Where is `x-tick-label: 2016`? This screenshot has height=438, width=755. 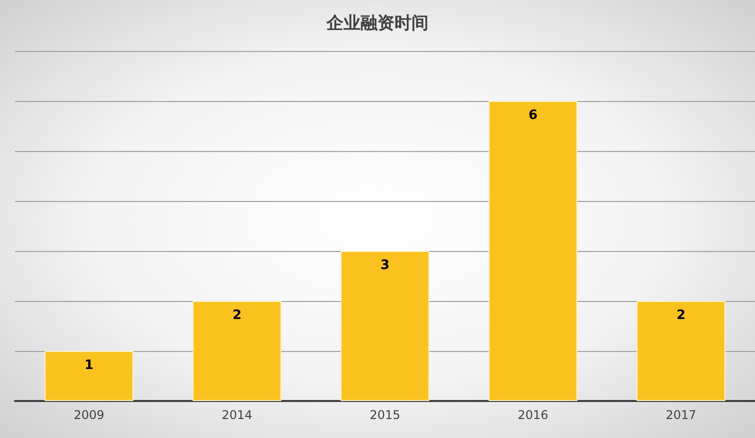 x-tick-label: 2016 is located at coordinates (533, 415).